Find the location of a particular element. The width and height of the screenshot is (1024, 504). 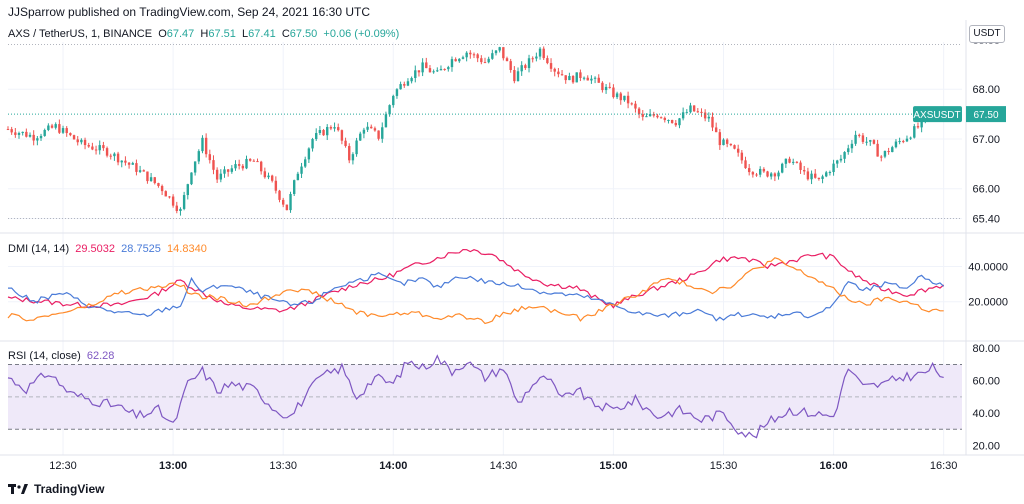

open-label: O is located at coordinates (162, 34).